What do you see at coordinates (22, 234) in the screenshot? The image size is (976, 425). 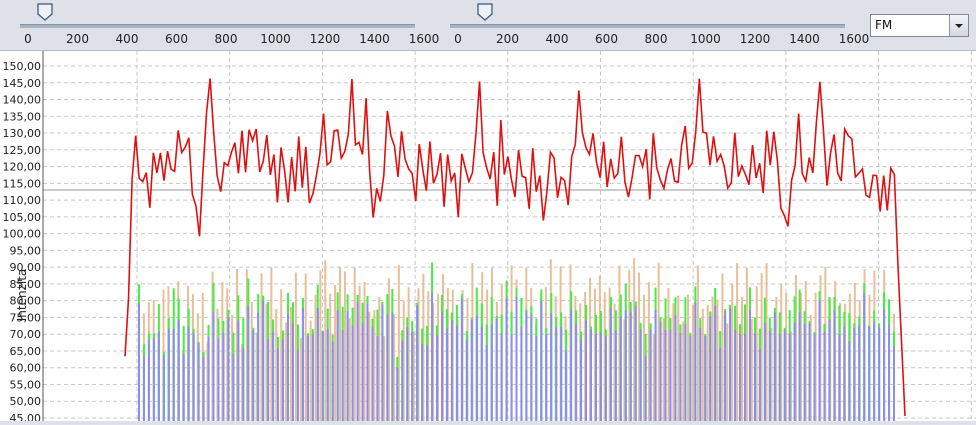 I see `y-tick-label: 100,00` at bounding box center [22, 234].